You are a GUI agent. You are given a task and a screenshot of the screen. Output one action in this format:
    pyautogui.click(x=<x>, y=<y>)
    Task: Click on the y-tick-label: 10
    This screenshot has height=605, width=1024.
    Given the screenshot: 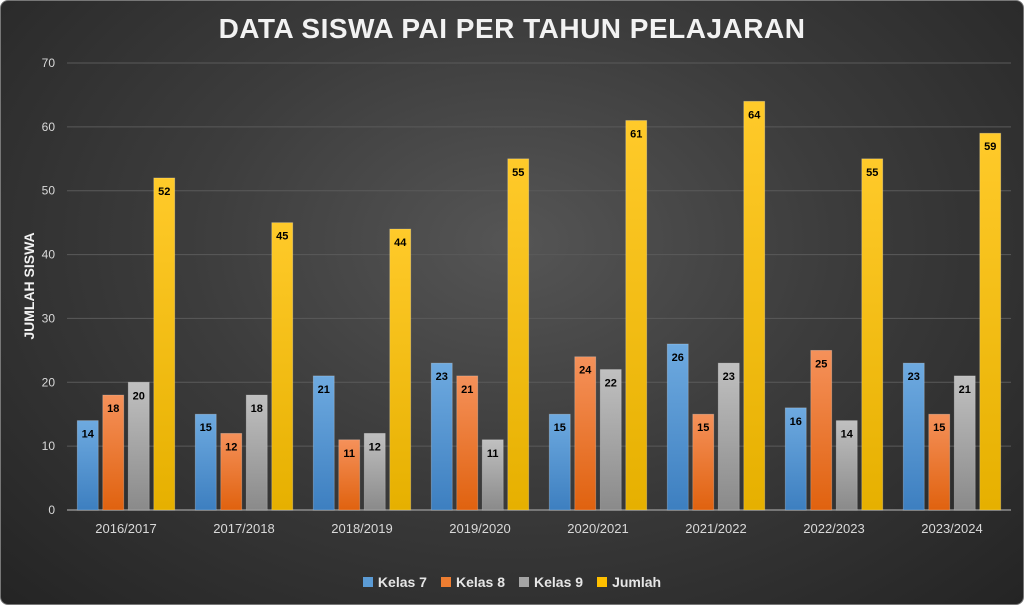 What is the action you would take?
    pyautogui.click(x=49, y=446)
    